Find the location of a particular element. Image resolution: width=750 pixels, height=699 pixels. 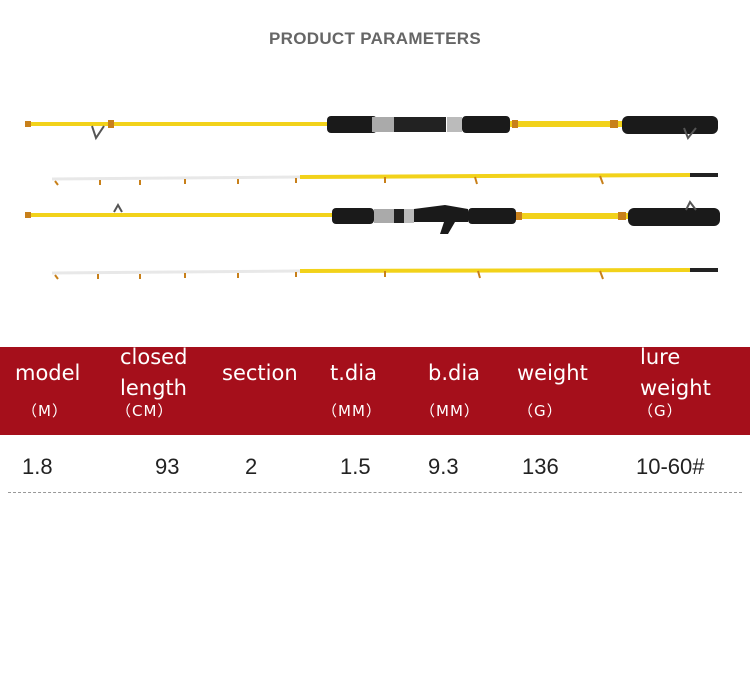

rod-spinning is located at coordinates (371, 128).